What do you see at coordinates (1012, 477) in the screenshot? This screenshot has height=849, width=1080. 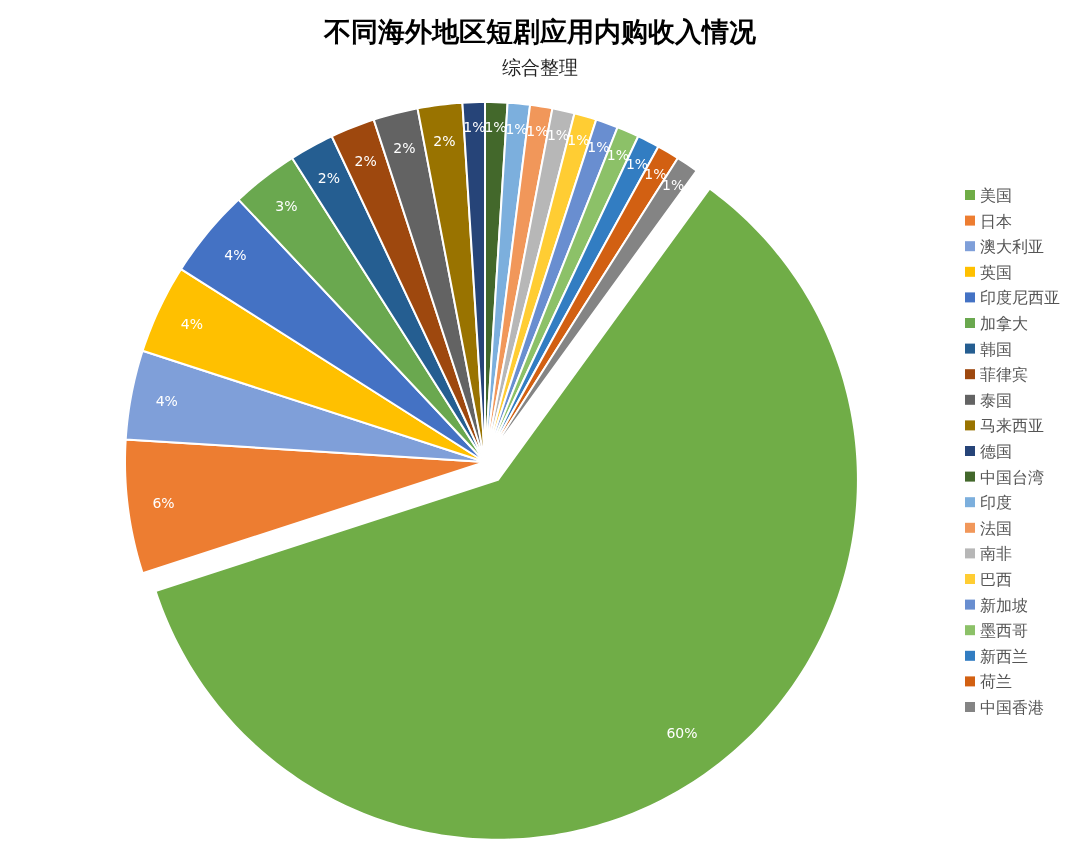 I see `legend-label: 中国台湾` at bounding box center [1012, 477].